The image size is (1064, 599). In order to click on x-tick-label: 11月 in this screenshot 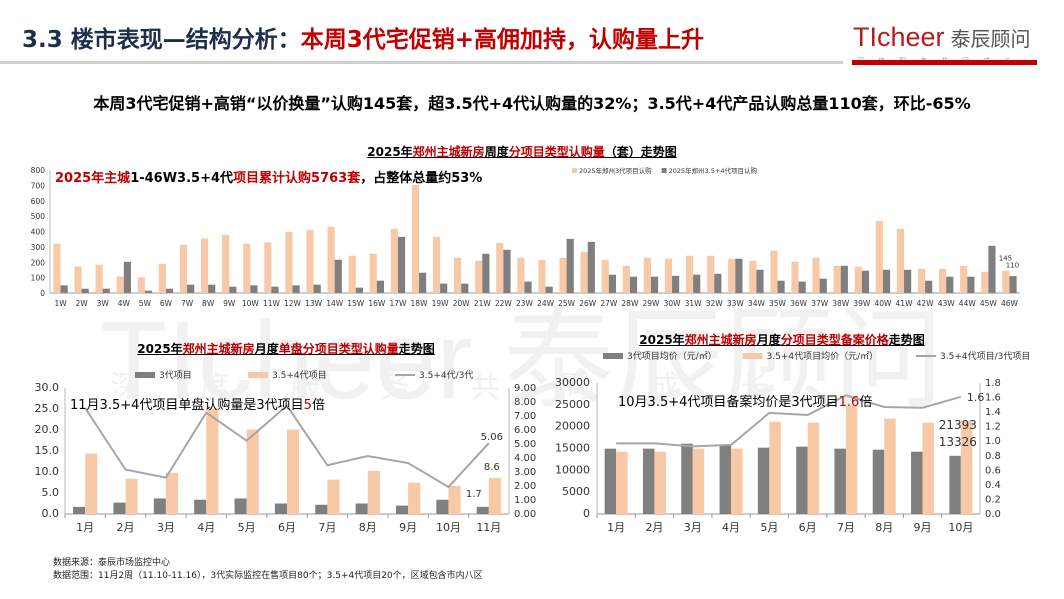, I will do `click(488, 527)`.